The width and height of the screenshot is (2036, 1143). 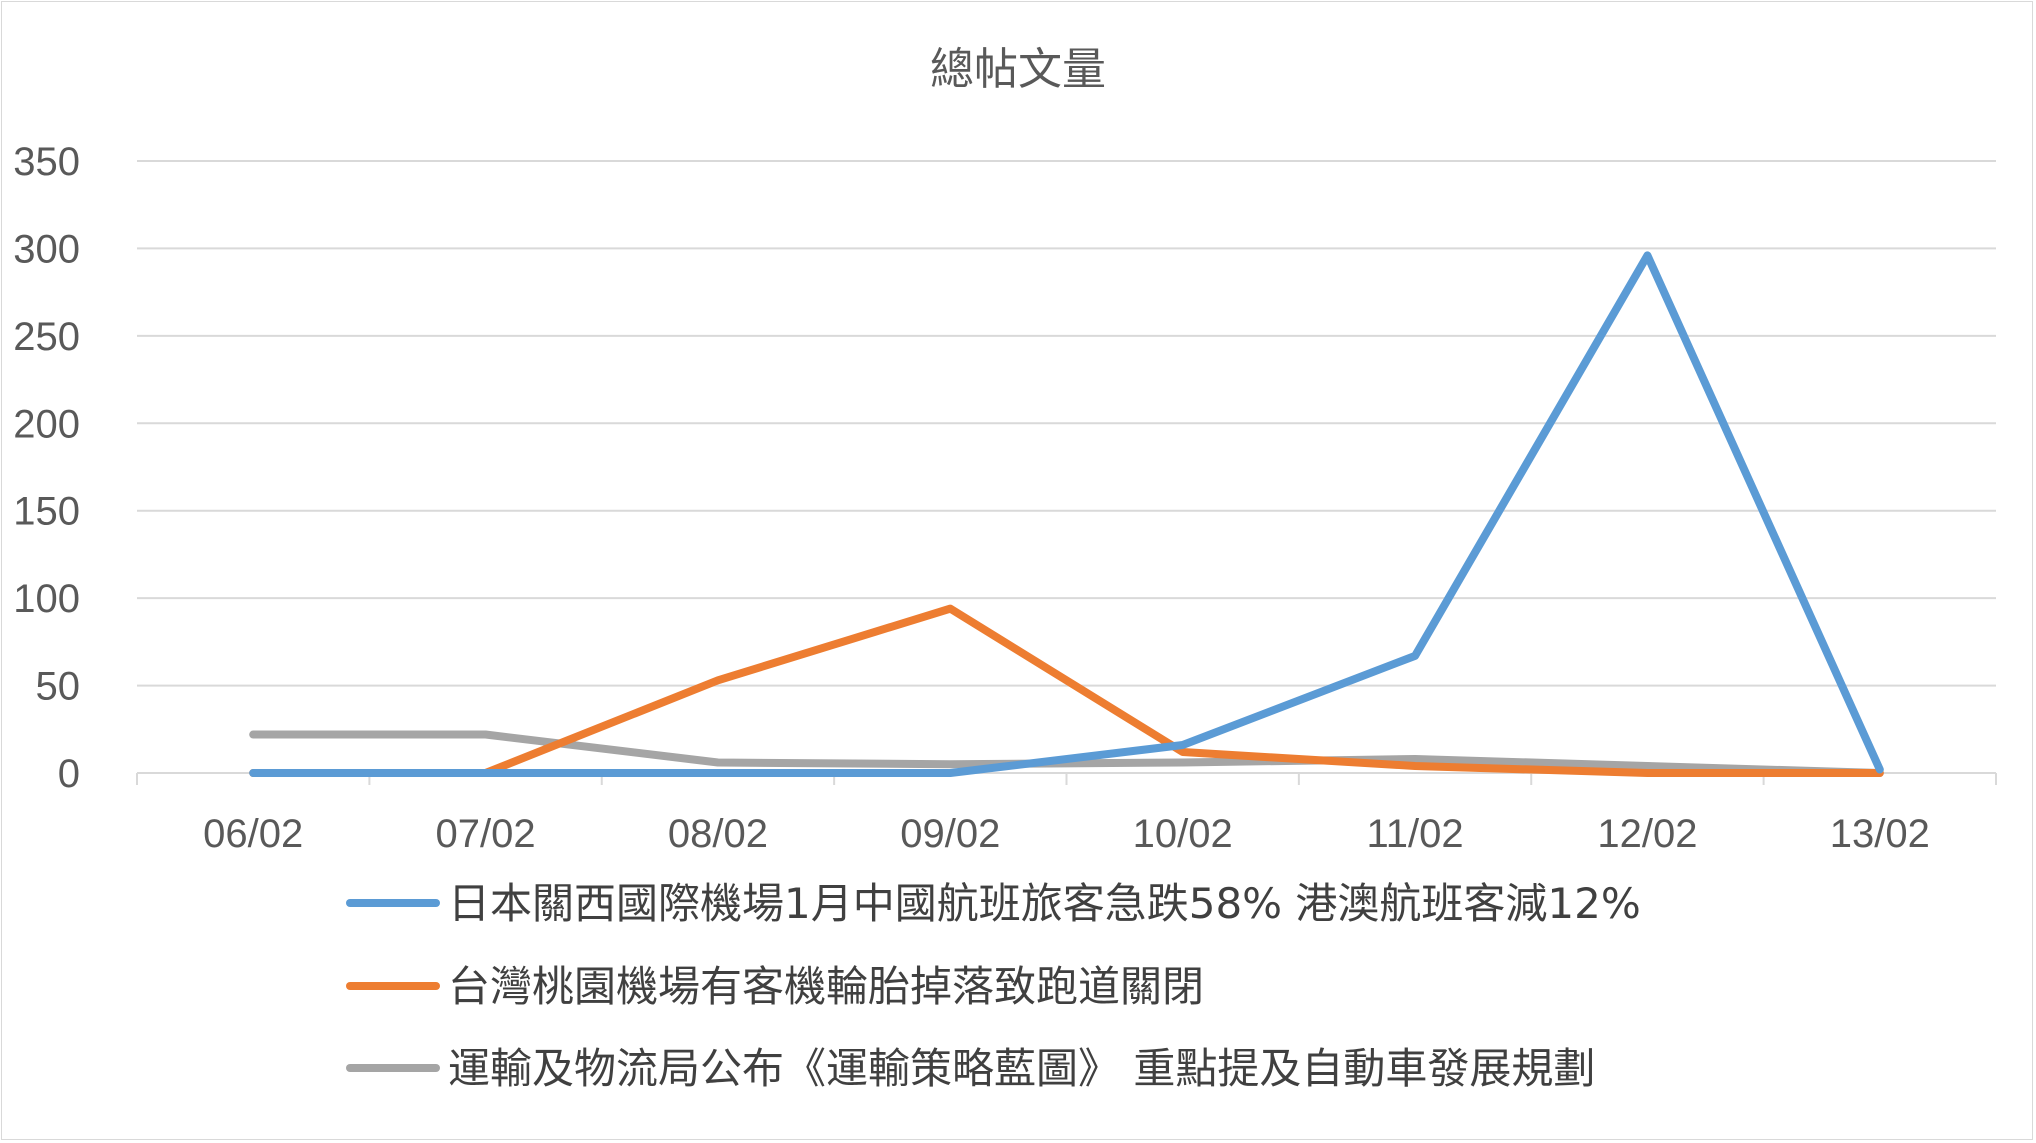 I want to click on legend-label-2: 台灣桃園機場有客機輪胎掉落致跑道關閉, so click(x=826, y=986).